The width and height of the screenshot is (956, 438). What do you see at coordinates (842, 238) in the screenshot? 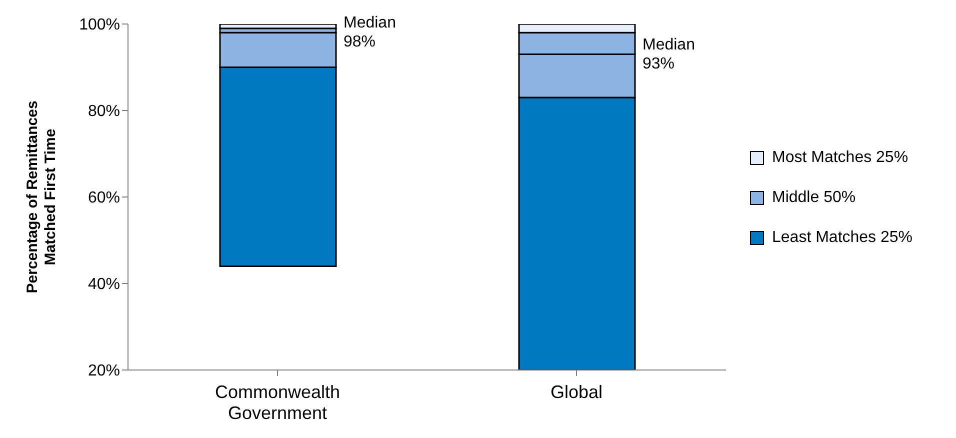
I see `legend-label: Least Matches 25%` at bounding box center [842, 238].